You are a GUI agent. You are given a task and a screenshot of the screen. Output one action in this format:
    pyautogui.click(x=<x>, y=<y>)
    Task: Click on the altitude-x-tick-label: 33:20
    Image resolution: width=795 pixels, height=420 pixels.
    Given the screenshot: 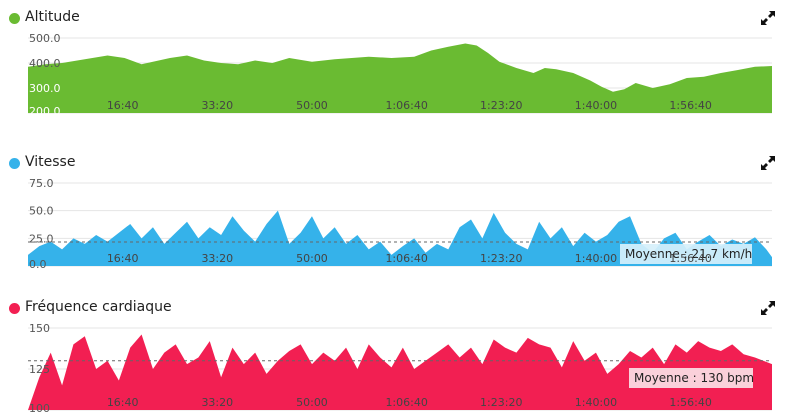 What is the action you would take?
    pyautogui.click(x=217, y=105)
    